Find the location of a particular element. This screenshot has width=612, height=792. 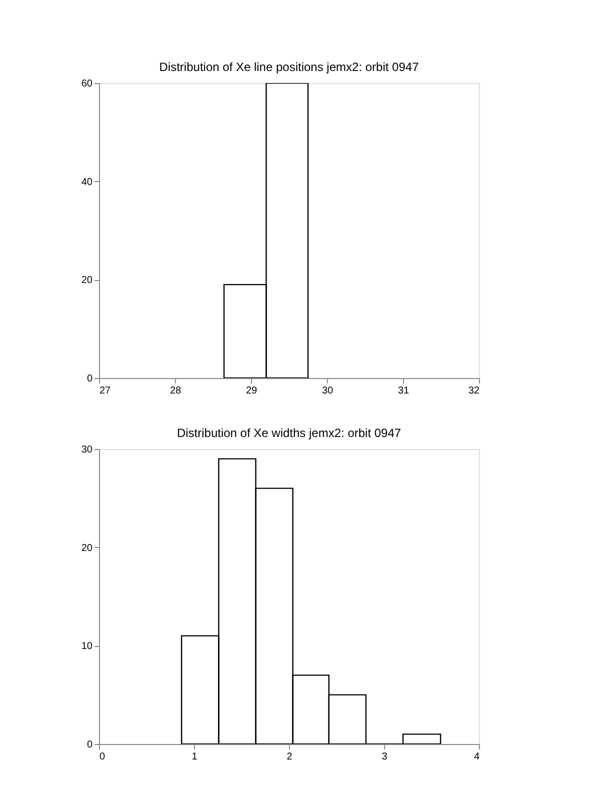

x-tick-label: 1 is located at coordinates (195, 757).